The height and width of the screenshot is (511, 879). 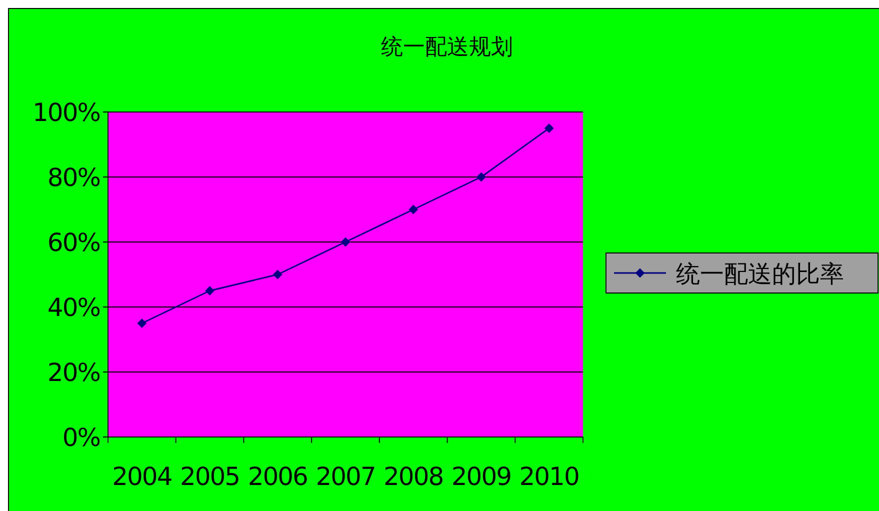 What do you see at coordinates (73, 242) in the screenshot?
I see `y-tick-label: 60%` at bounding box center [73, 242].